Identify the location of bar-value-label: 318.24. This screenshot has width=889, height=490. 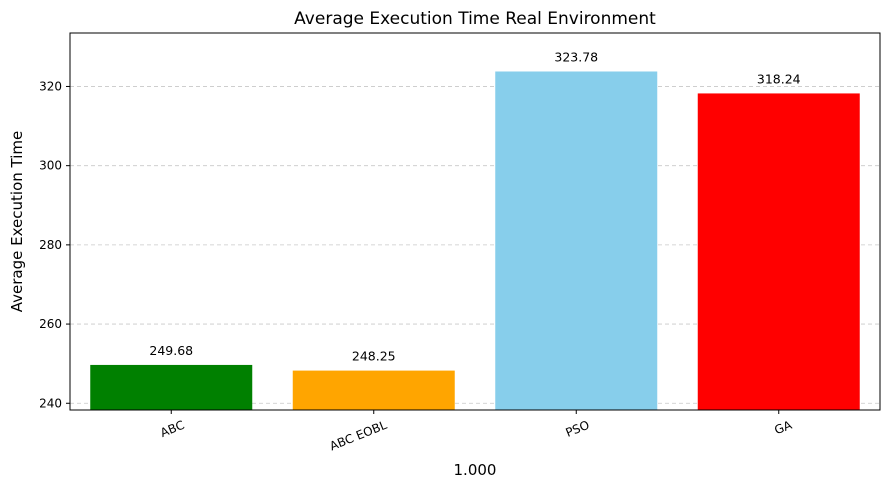
(779, 78).